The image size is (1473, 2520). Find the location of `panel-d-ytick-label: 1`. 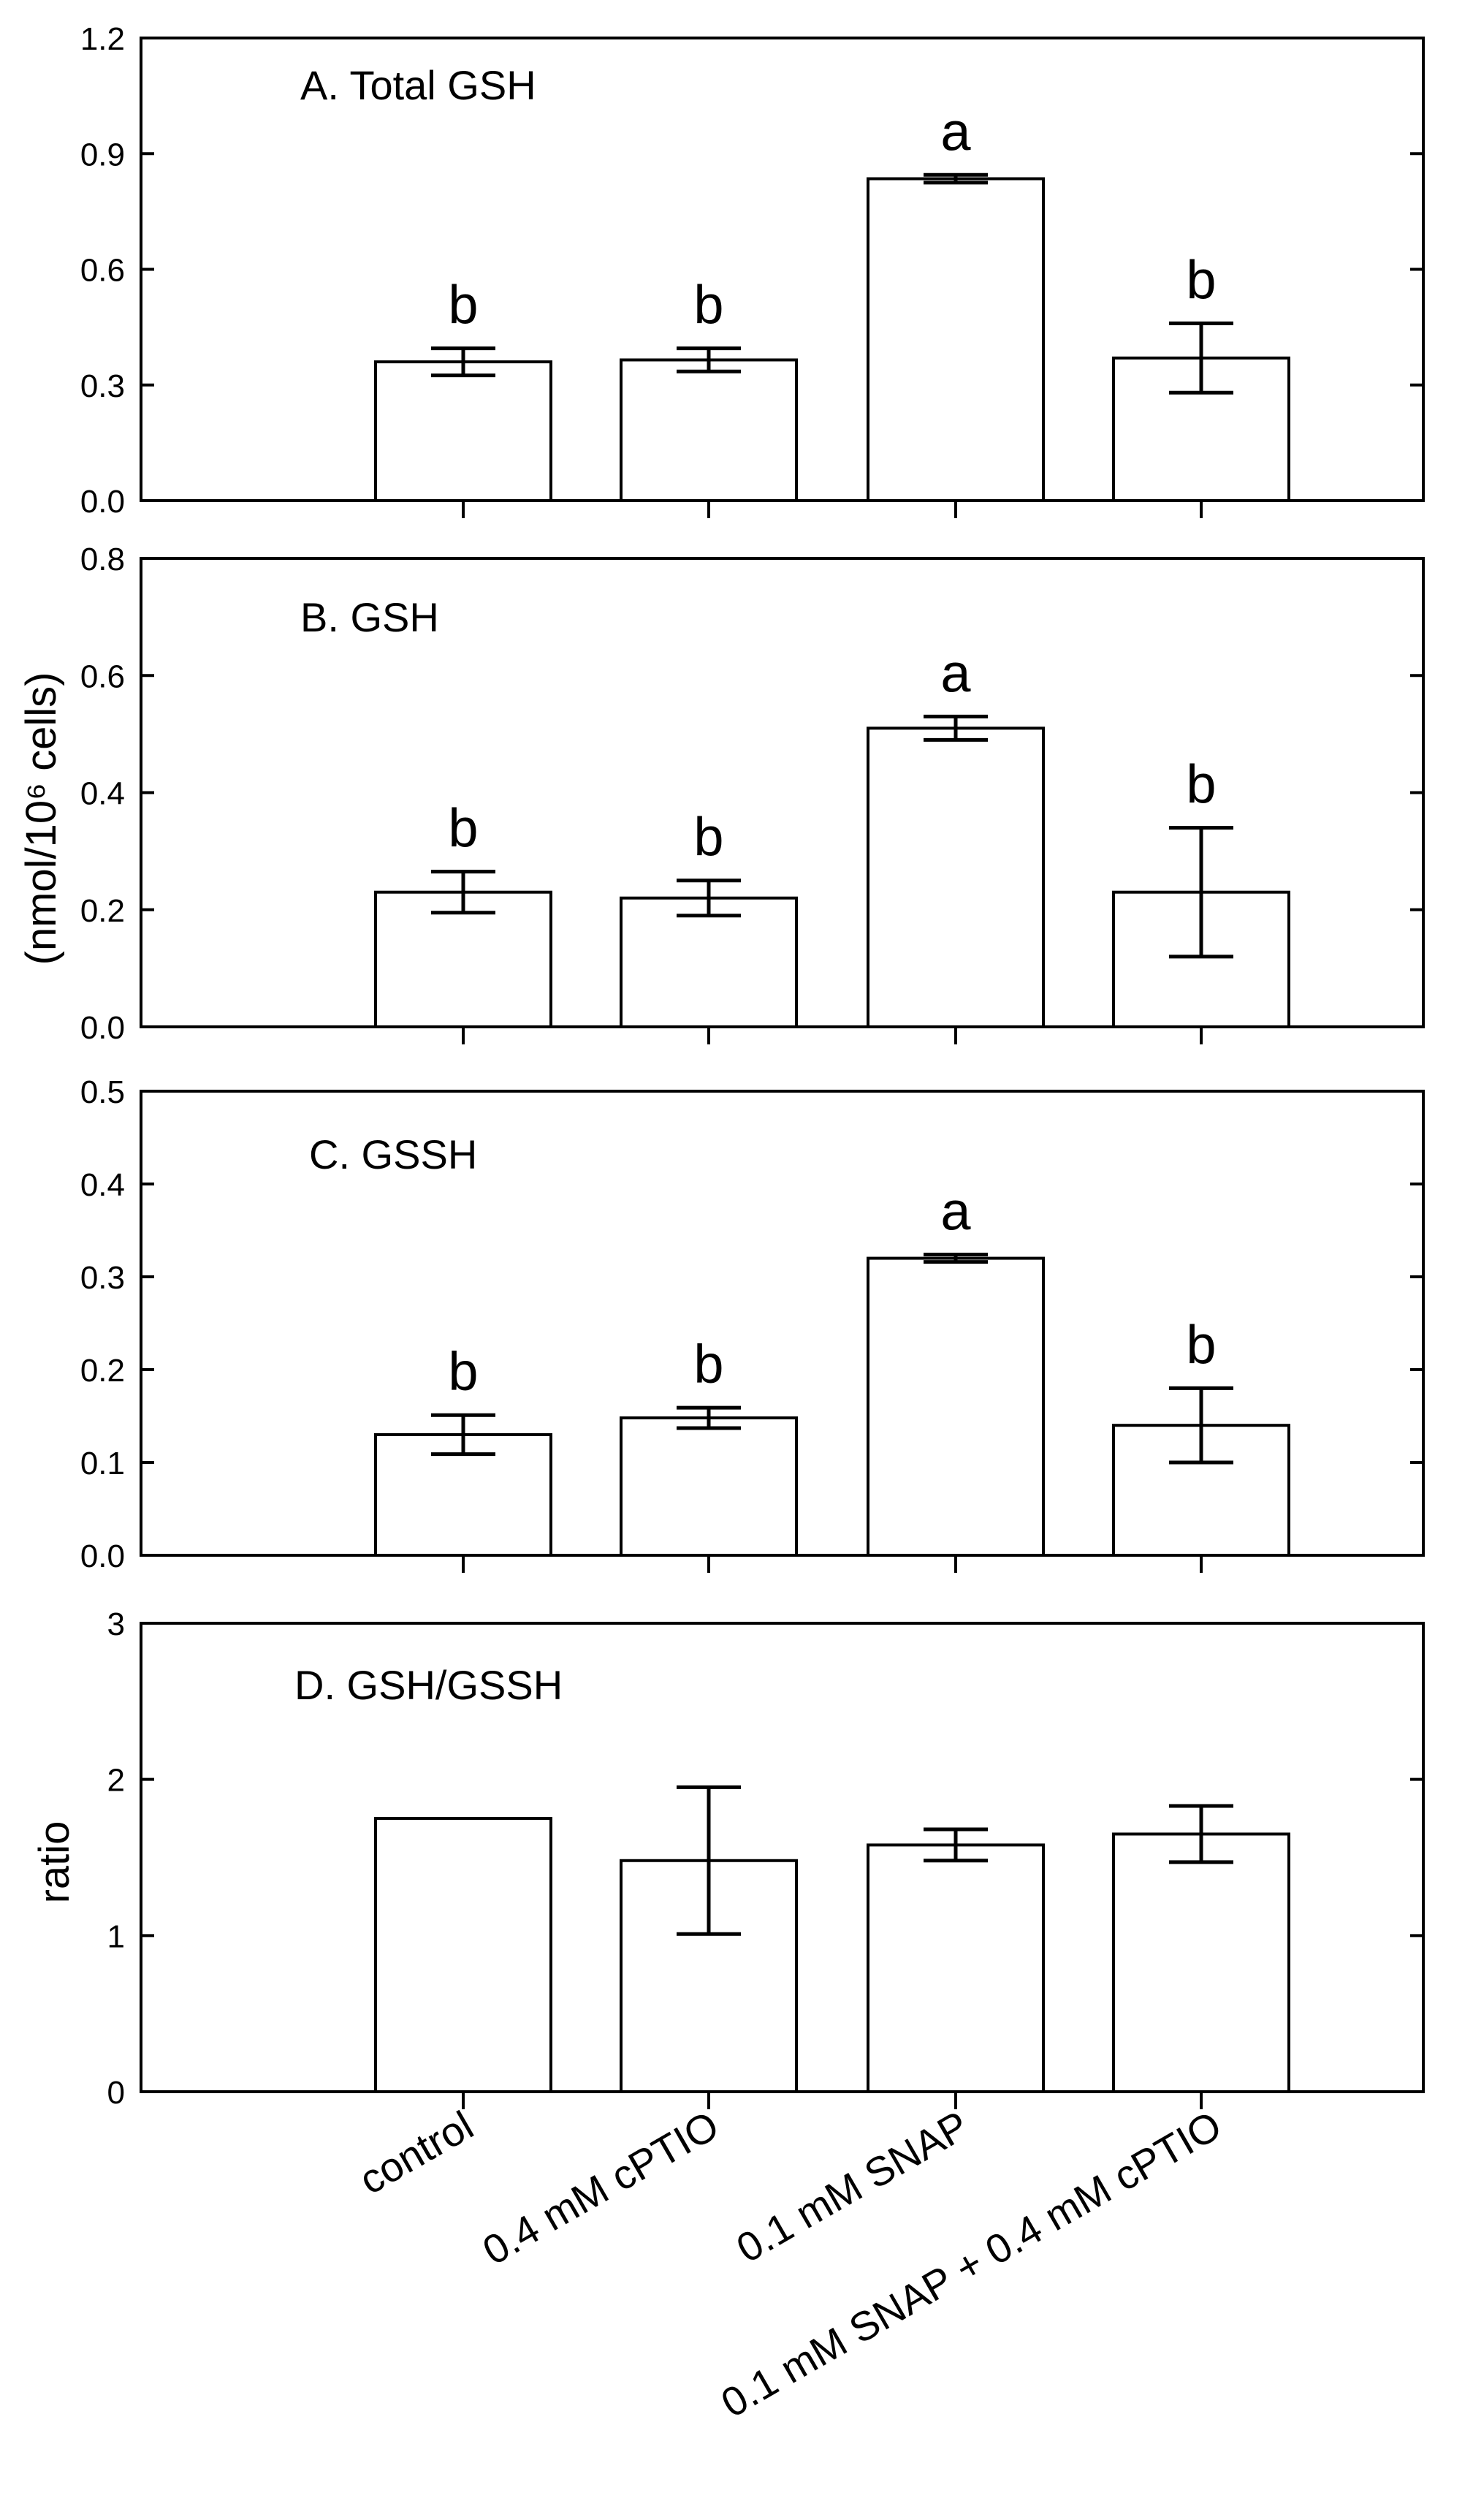

panel-d-ytick-label: 1 is located at coordinates (116, 1936).